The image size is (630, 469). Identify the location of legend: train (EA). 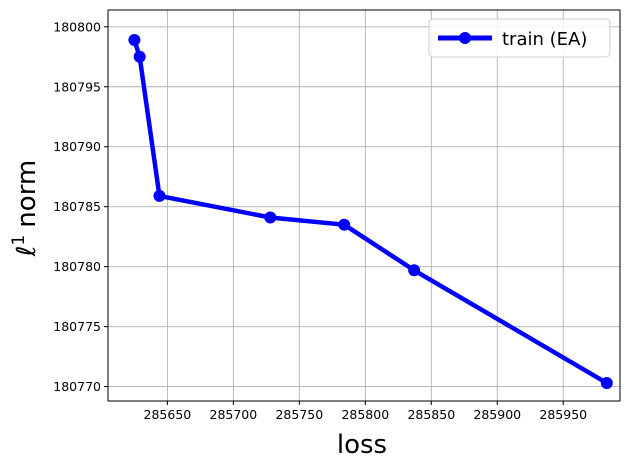
(519, 38).